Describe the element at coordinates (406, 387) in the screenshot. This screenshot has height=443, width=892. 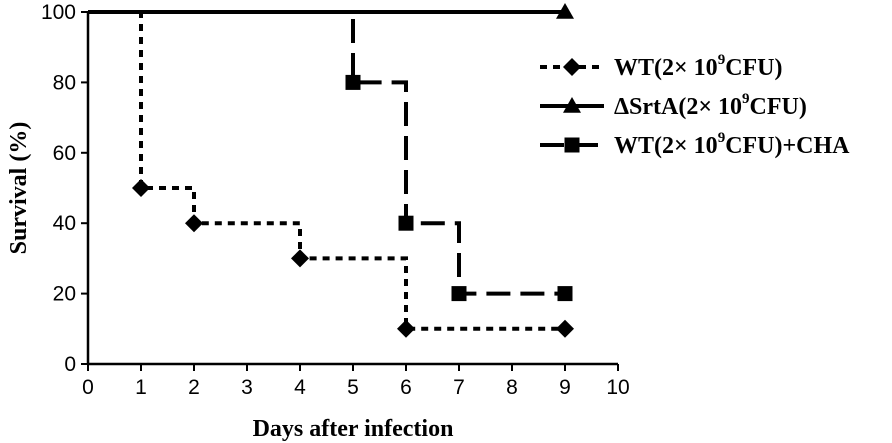
I see `x-tick-label: 6` at that location.